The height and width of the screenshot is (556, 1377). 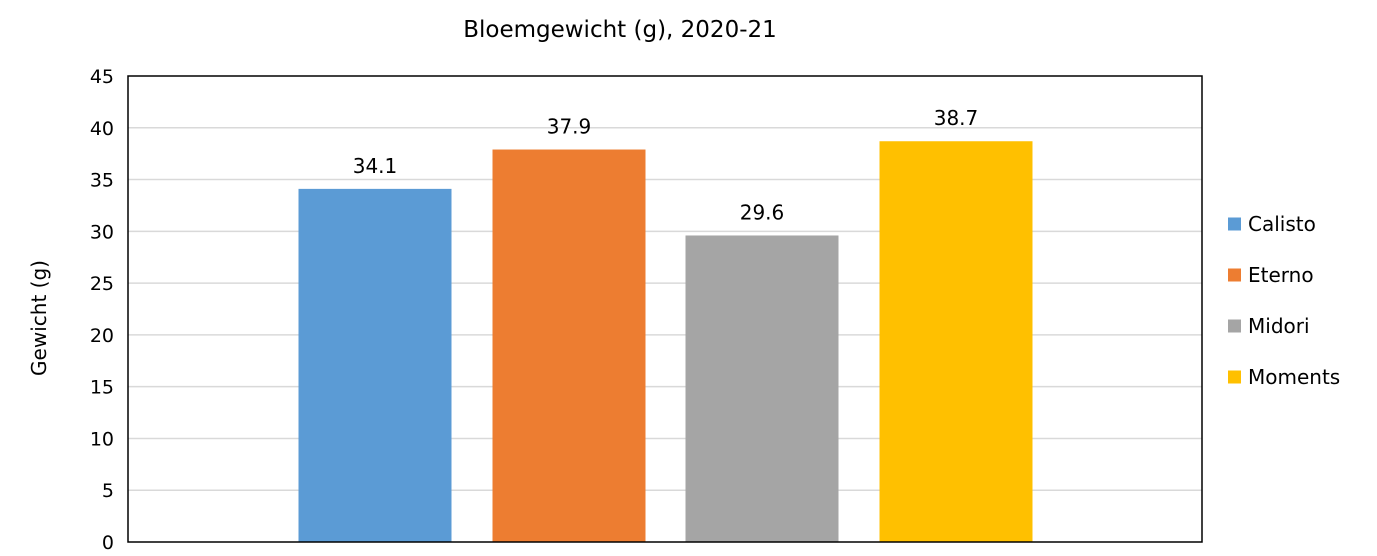 I want to click on bar-midori, so click(x=762, y=388).